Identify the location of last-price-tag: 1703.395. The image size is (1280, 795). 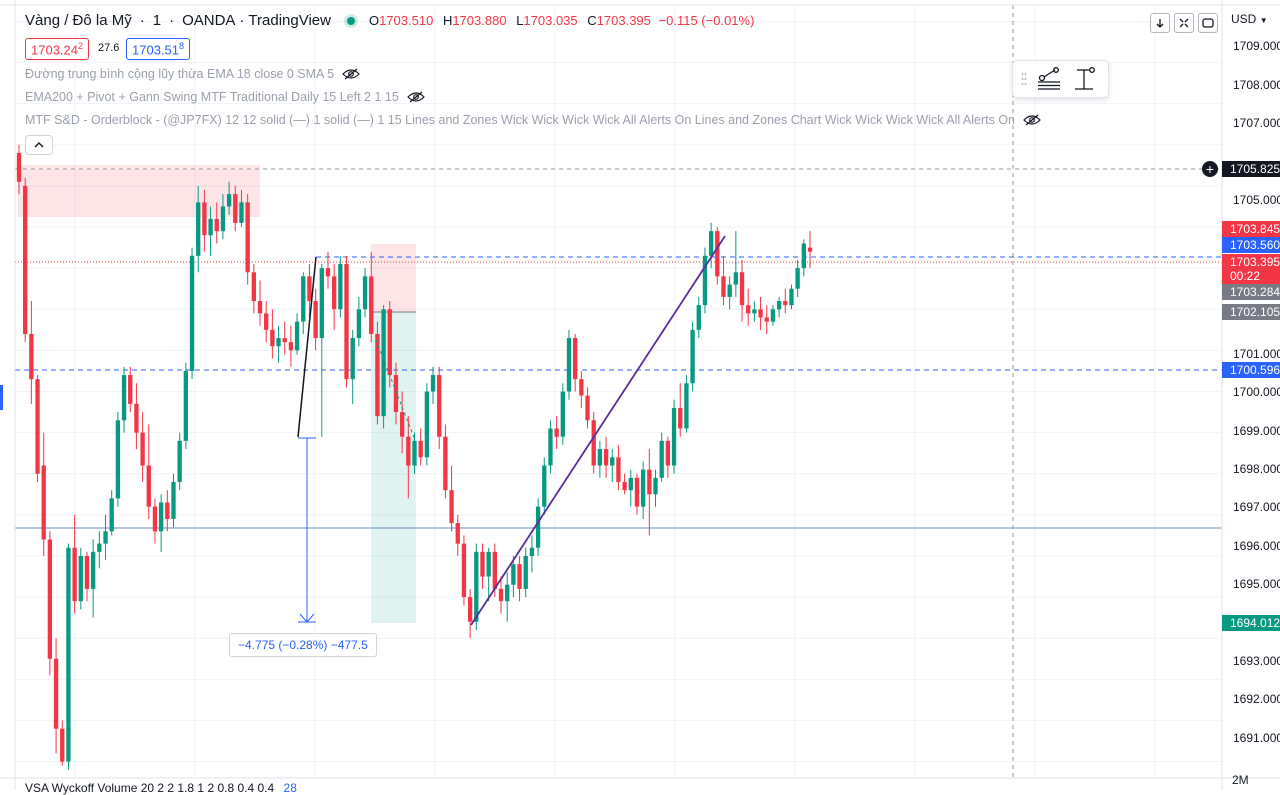
(1251, 262).